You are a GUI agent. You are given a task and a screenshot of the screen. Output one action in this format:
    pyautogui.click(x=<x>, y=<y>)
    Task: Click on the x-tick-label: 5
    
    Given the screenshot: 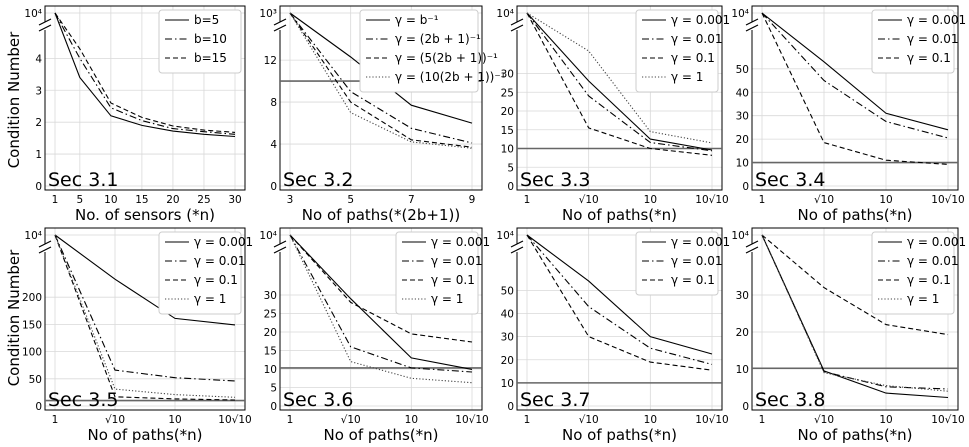 What is the action you would take?
    pyautogui.click(x=79, y=200)
    